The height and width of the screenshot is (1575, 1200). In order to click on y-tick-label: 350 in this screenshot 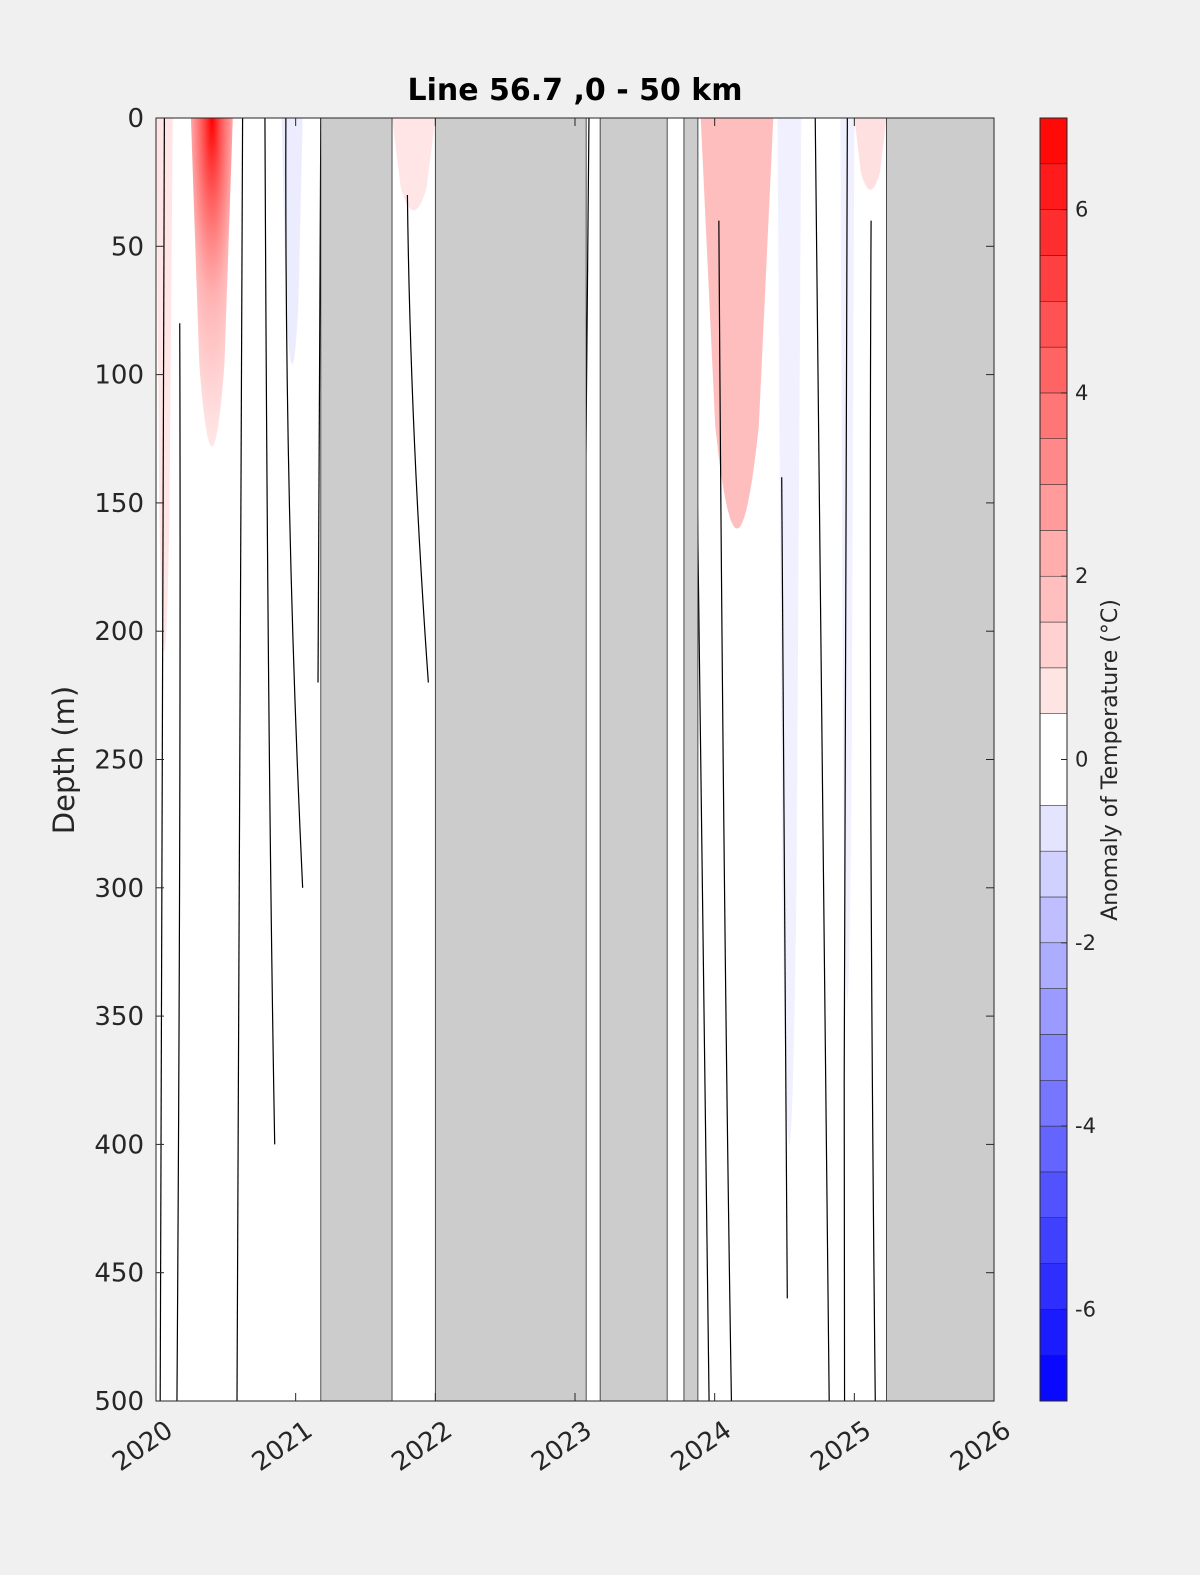, I will do `click(119, 1017)`.